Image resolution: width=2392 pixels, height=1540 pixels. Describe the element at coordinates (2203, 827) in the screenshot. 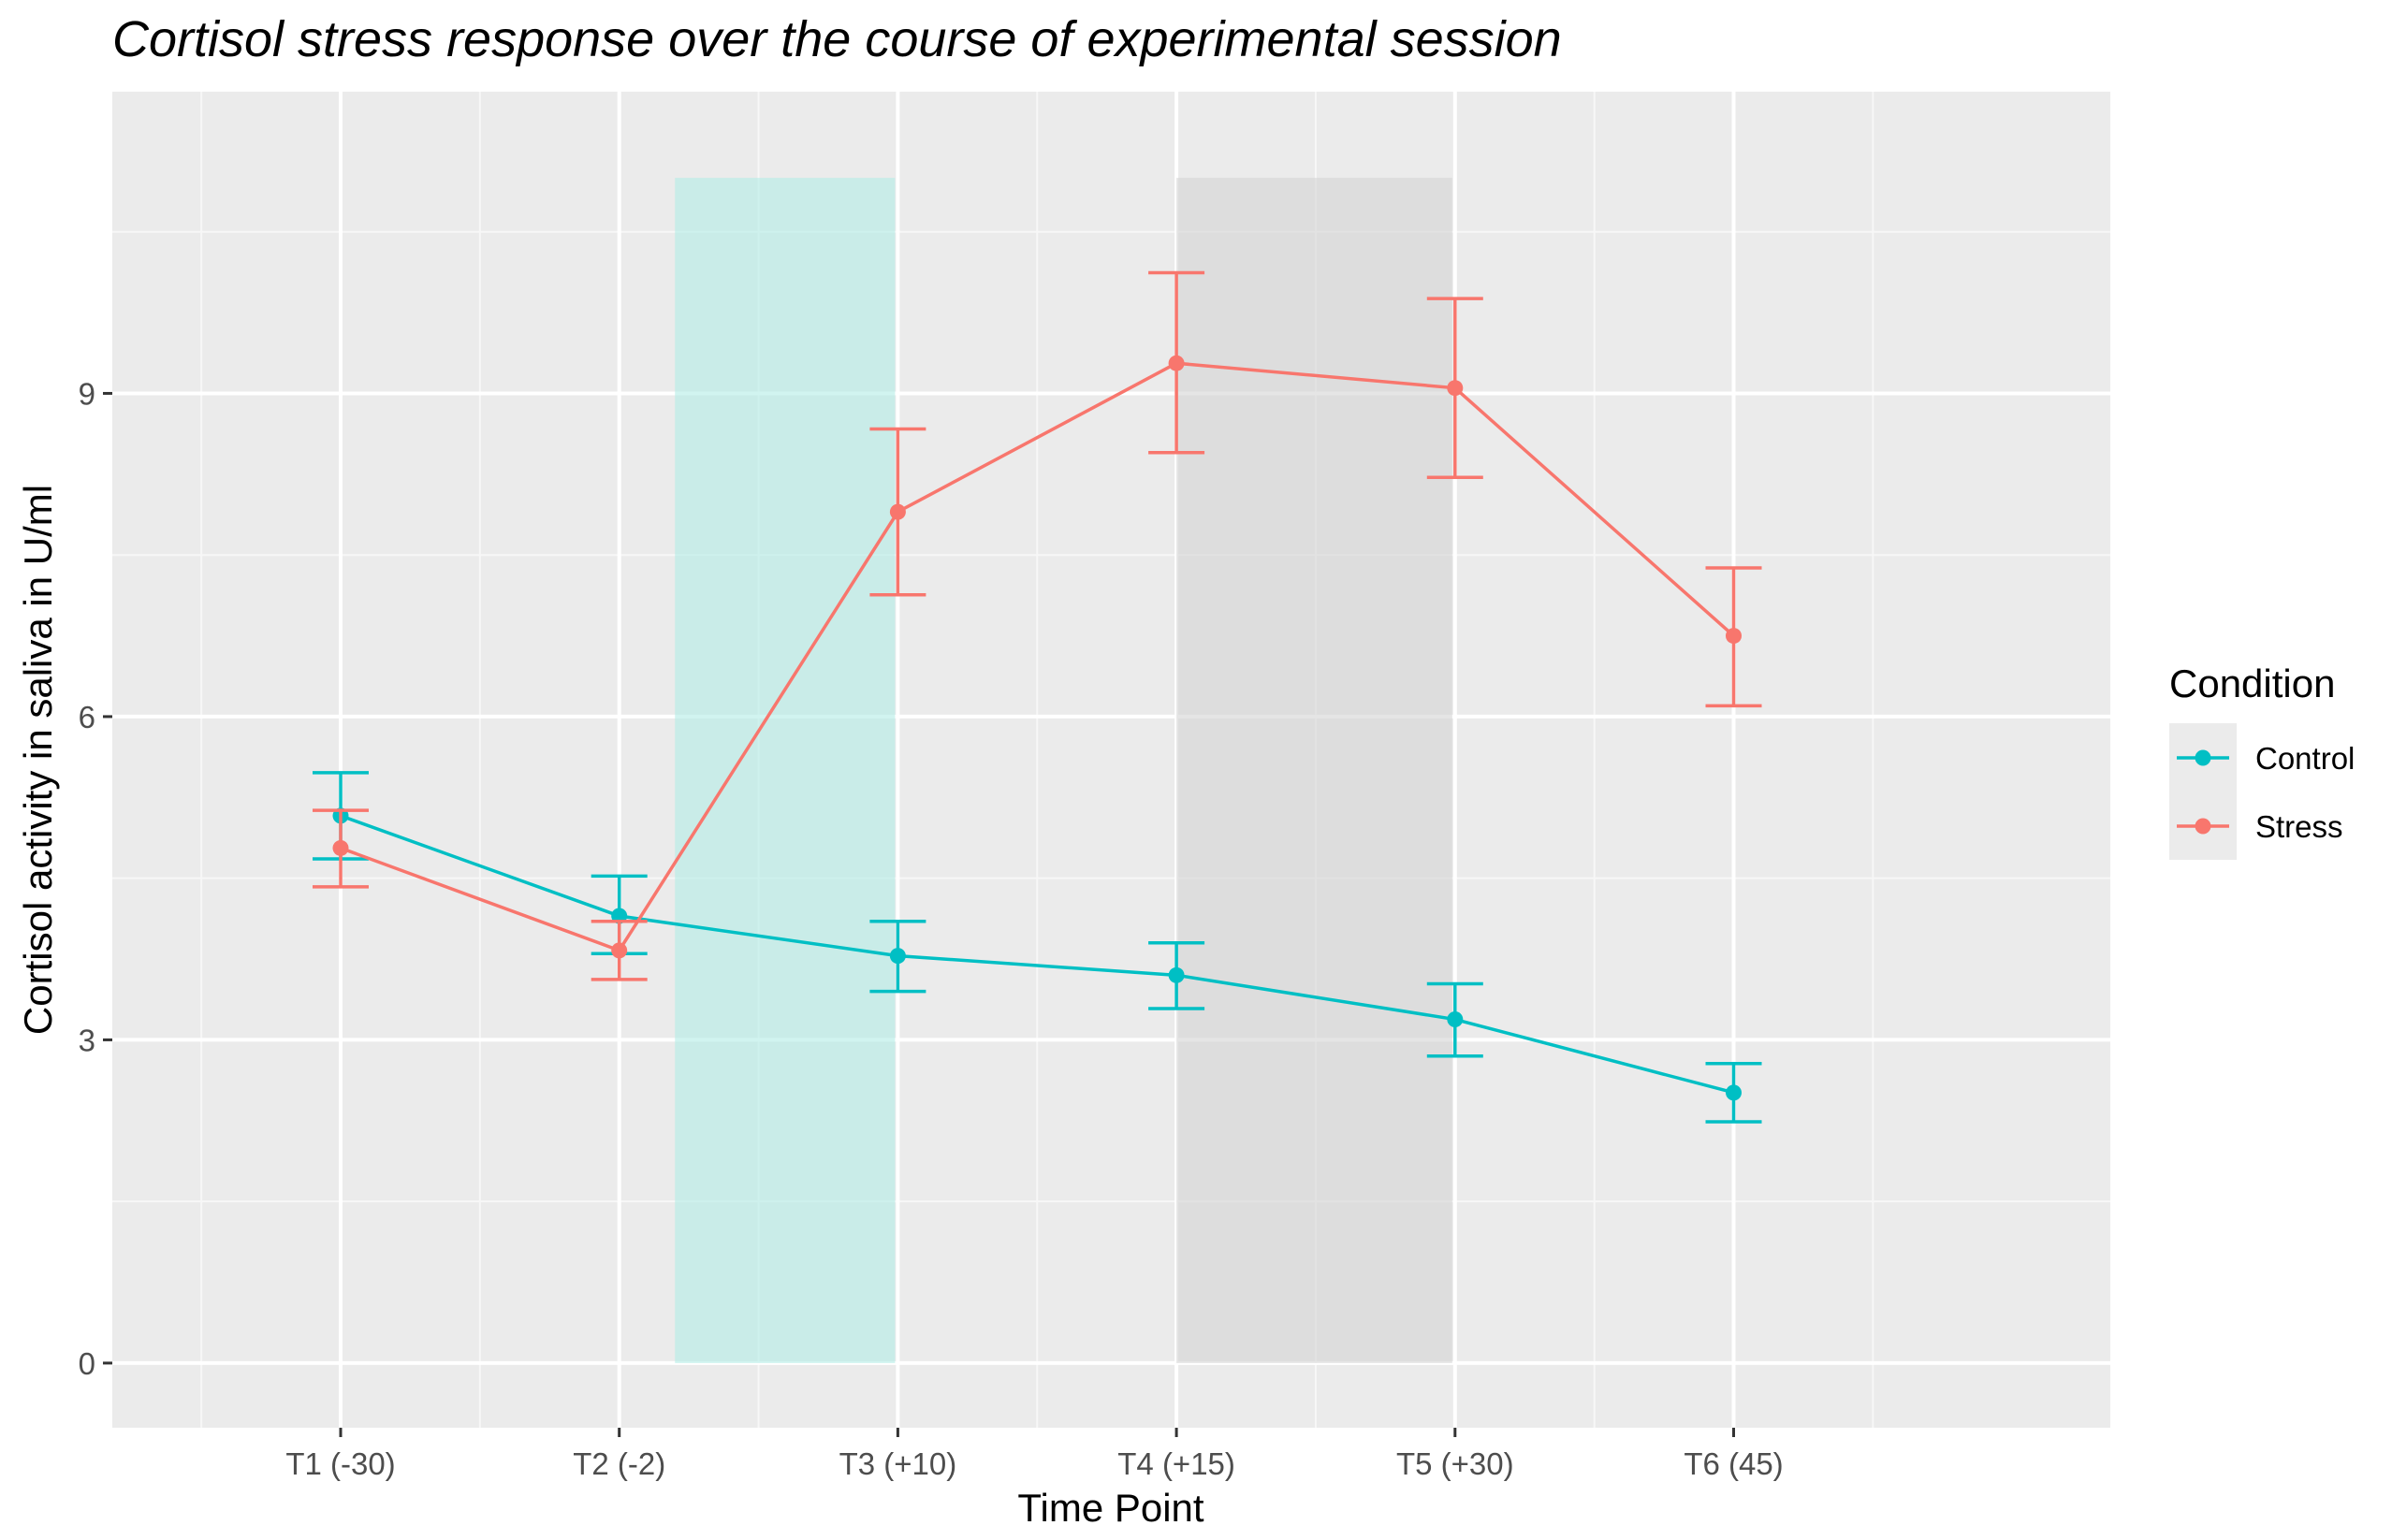

I see `legend-key-point-stress` at that location.